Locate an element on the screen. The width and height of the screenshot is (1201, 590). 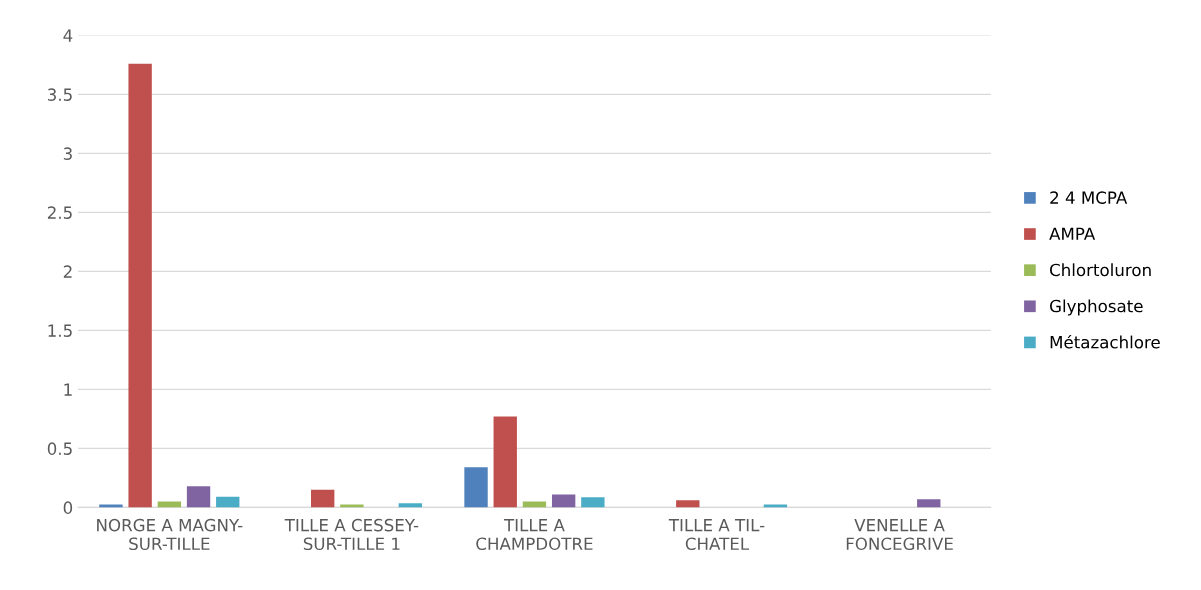
y-tick-label: 2.5 is located at coordinates (59, 212).